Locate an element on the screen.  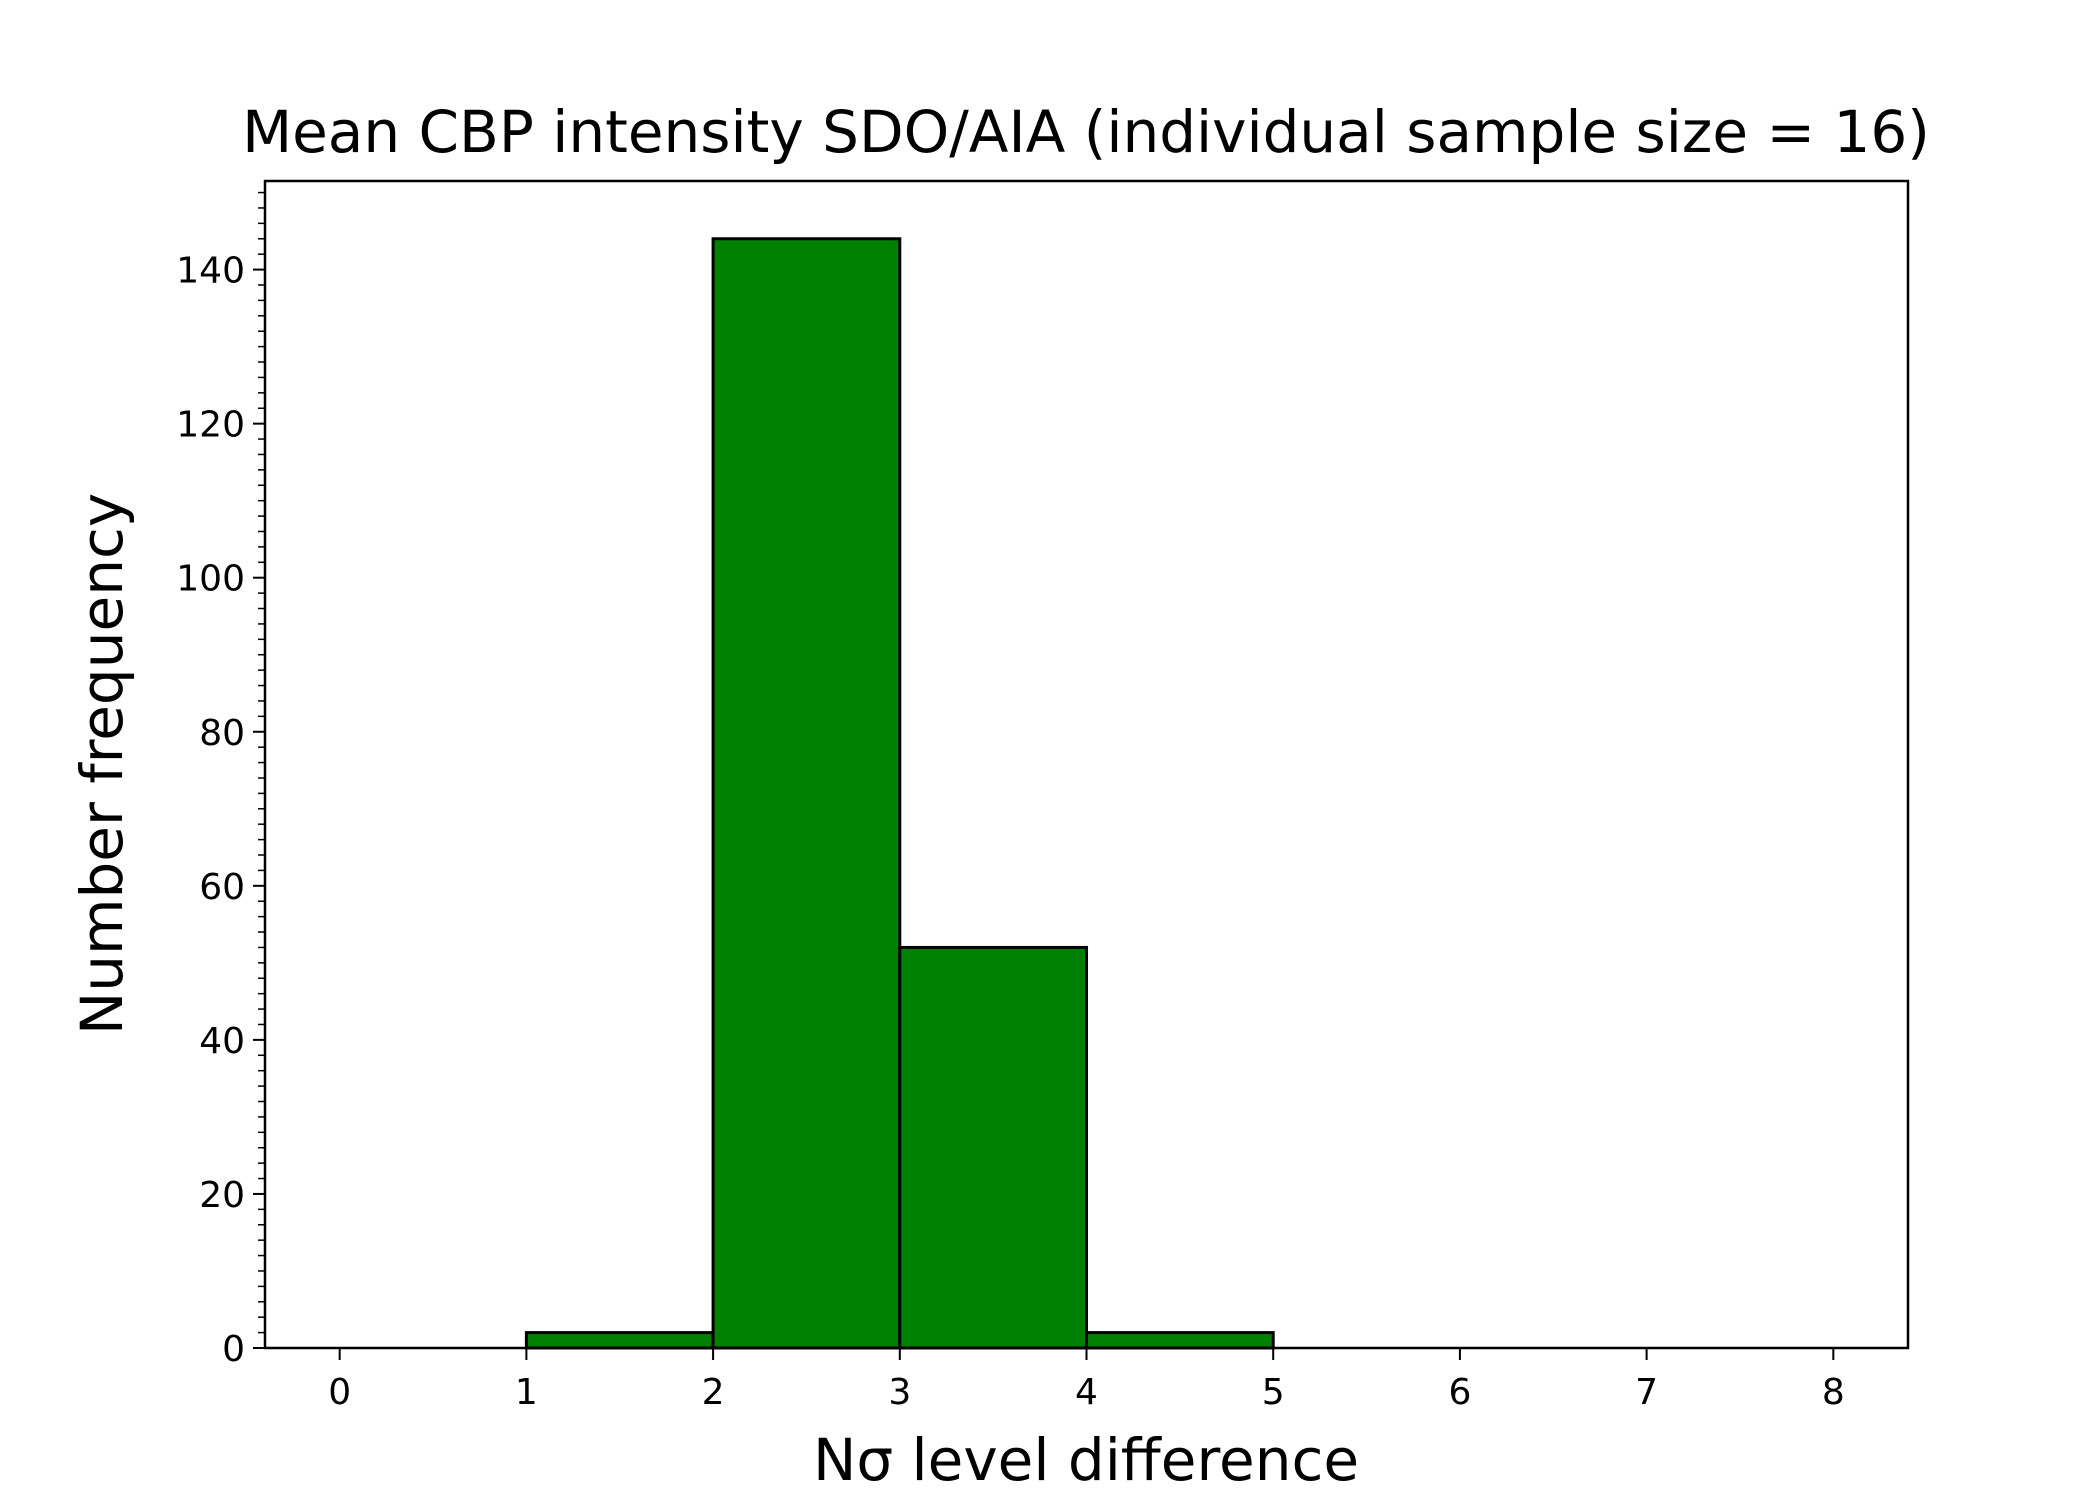
y-tick-label: 0 is located at coordinates (233, 1349).